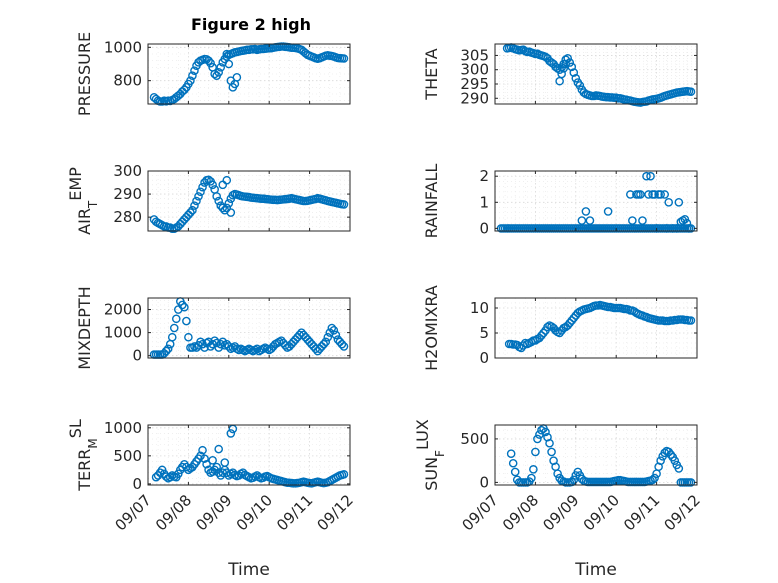 The width and height of the screenshot is (778, 583). Describe the element at coordinates (127, 194) in the screenshot. I see `y-tick-label: 290` at that location.